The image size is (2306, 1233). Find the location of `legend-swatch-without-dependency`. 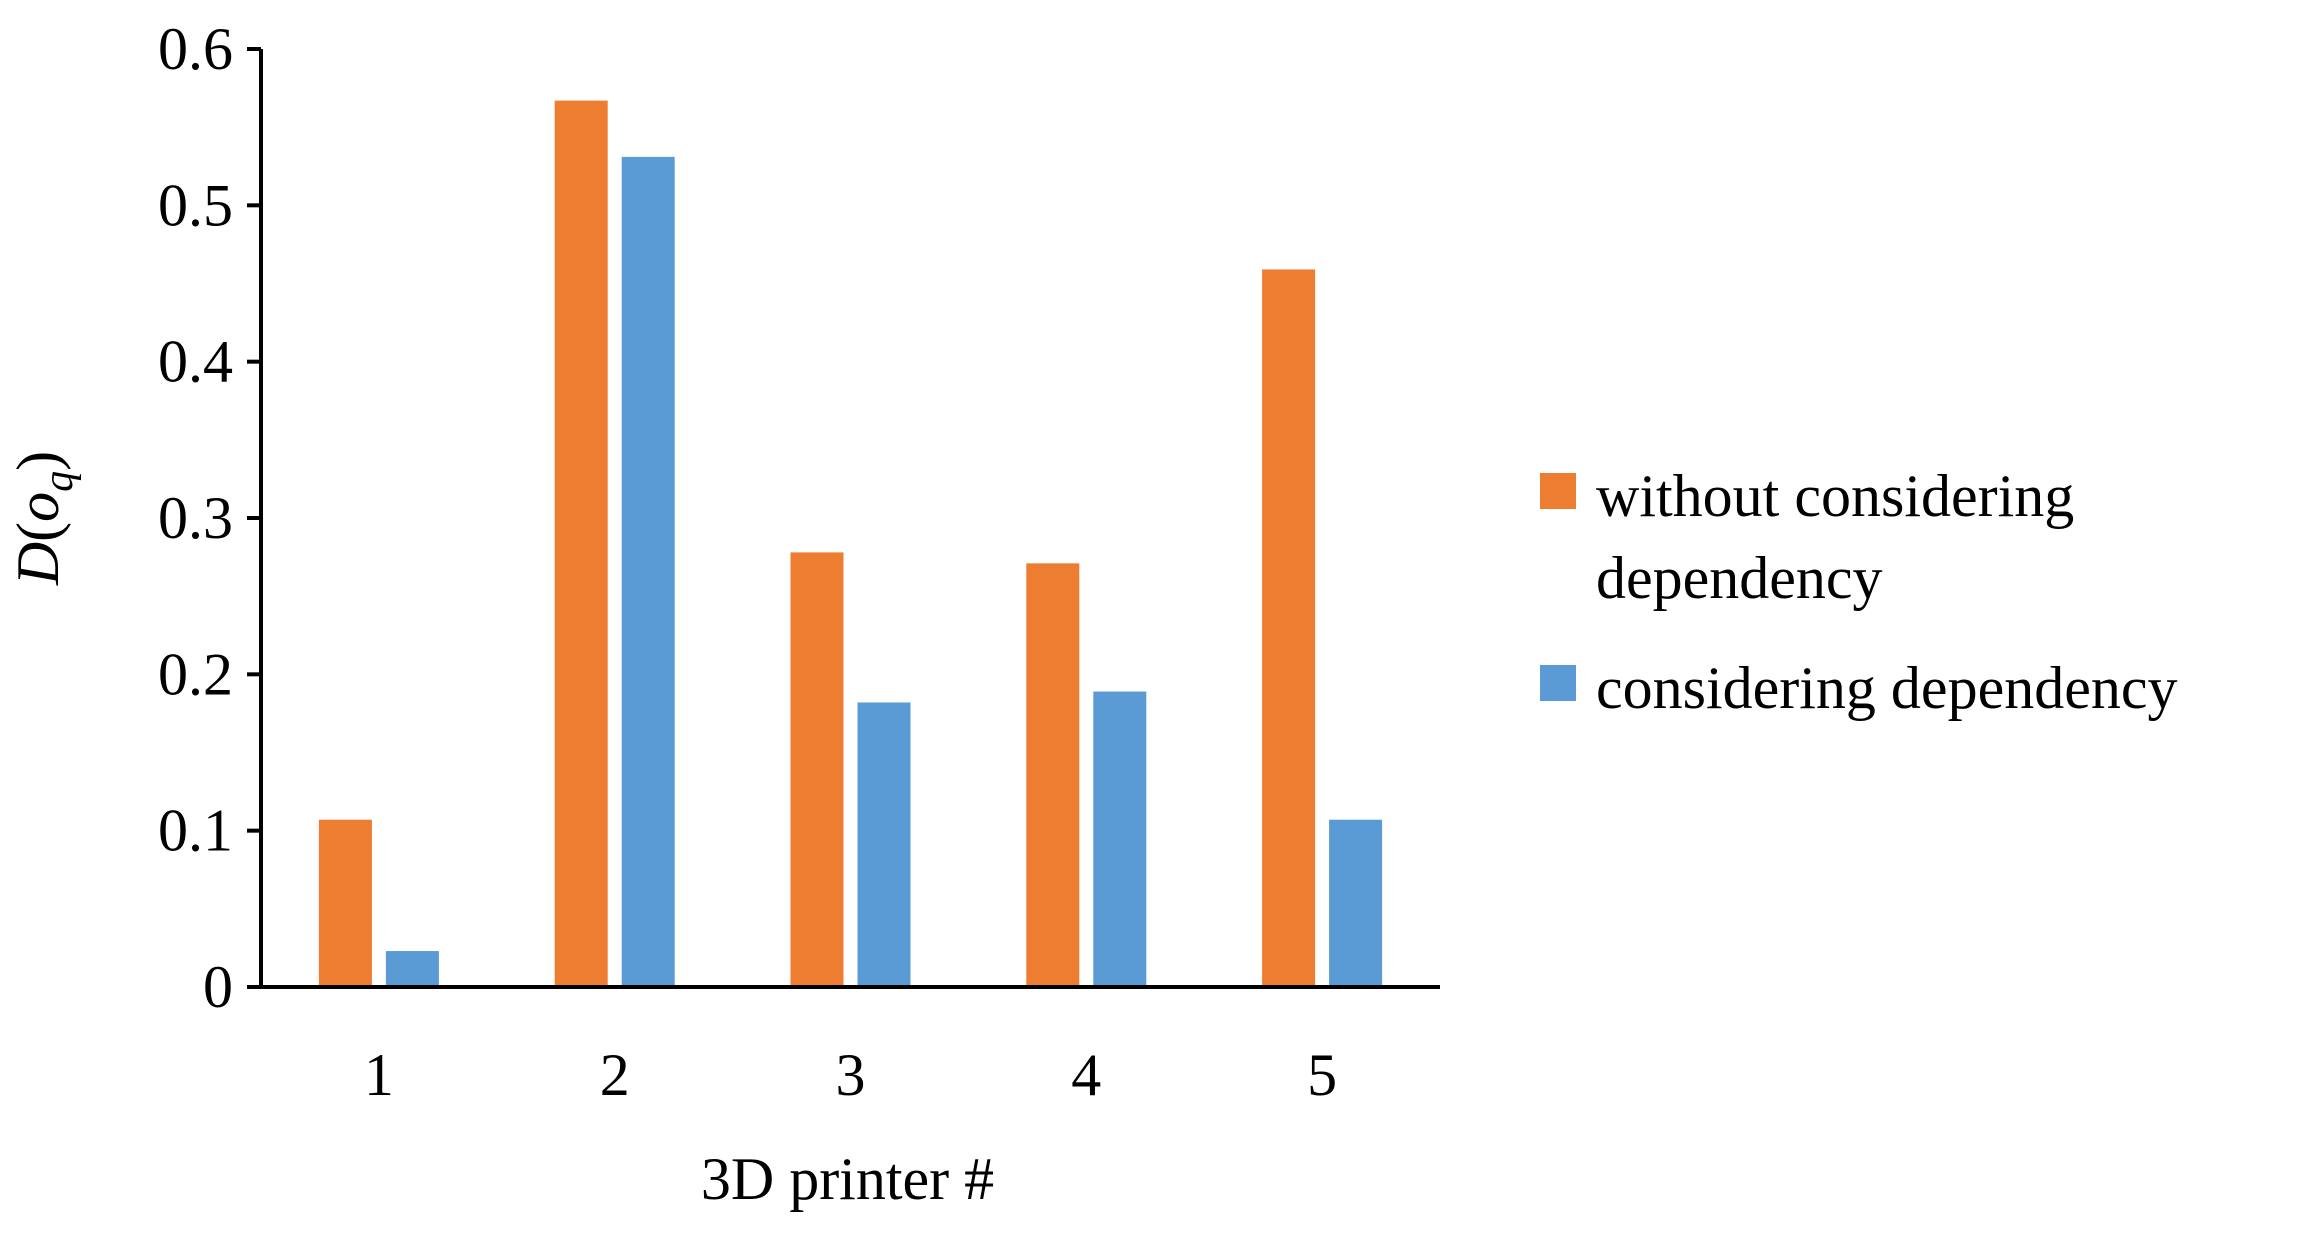

legend-swatch-without-dependency is located at coordinates (1558, 491).